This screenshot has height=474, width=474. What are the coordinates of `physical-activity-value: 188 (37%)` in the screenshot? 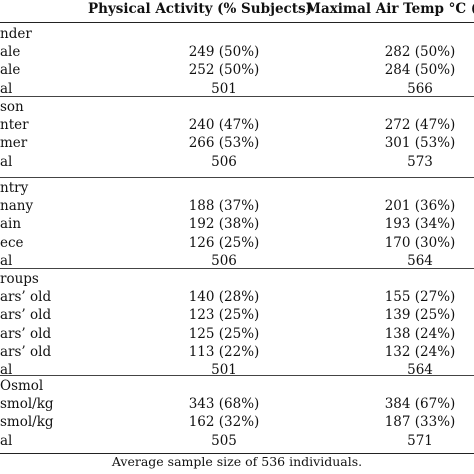 It's located at (224, 206).